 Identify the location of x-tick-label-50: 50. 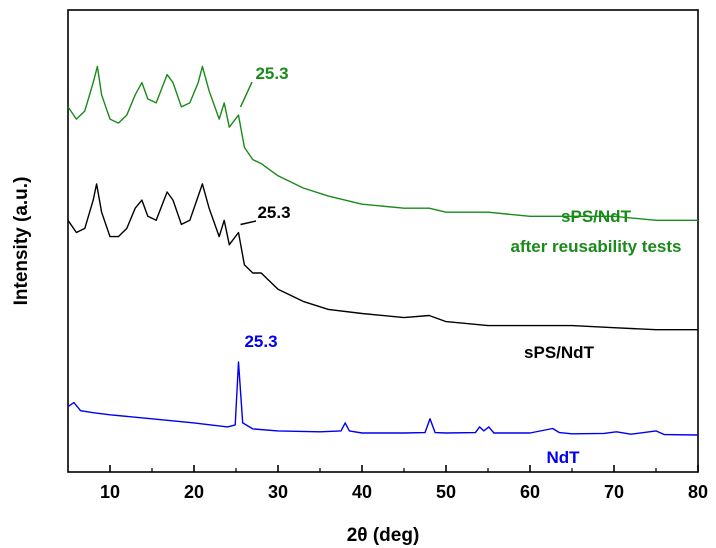
(446, 492).